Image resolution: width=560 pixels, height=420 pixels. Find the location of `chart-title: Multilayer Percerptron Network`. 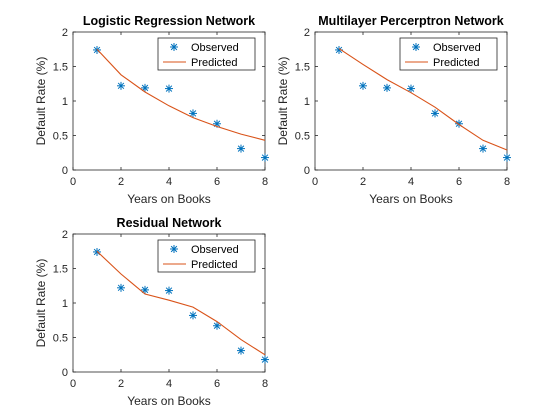

chart-title: Multilayer Percerptron Network is located at coordinates (411, 21).